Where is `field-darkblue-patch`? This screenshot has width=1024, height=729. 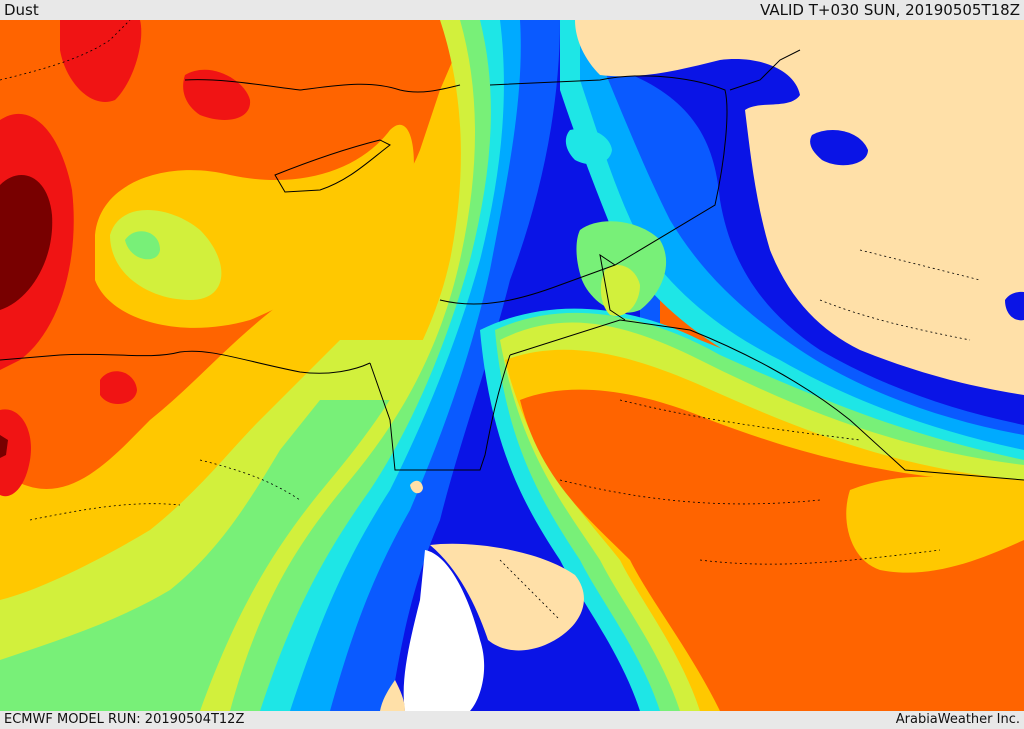
field-darkblue-patch is located at coordinates (839, 148).